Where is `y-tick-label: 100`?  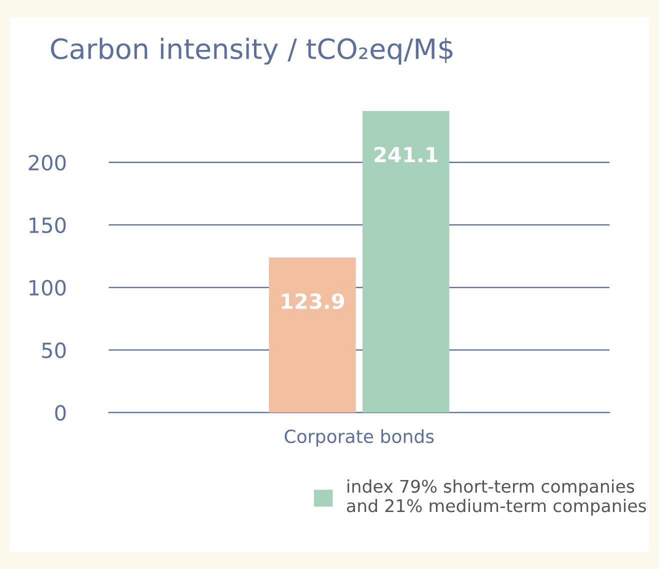
y-tick-label: 100 is located at coordinates (48, 288).